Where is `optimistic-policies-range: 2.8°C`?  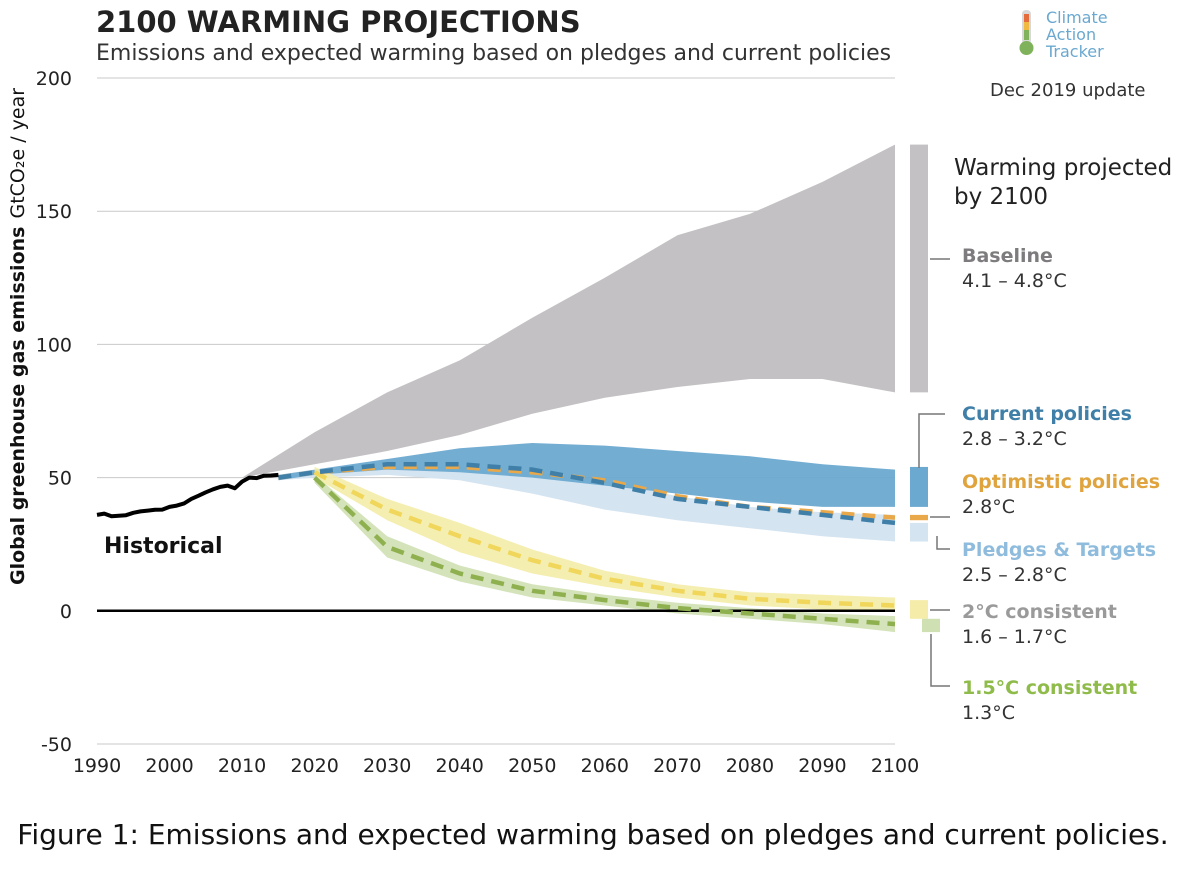 optimistic-policies-range: 2.8°C is located at coordinates (988, 507).